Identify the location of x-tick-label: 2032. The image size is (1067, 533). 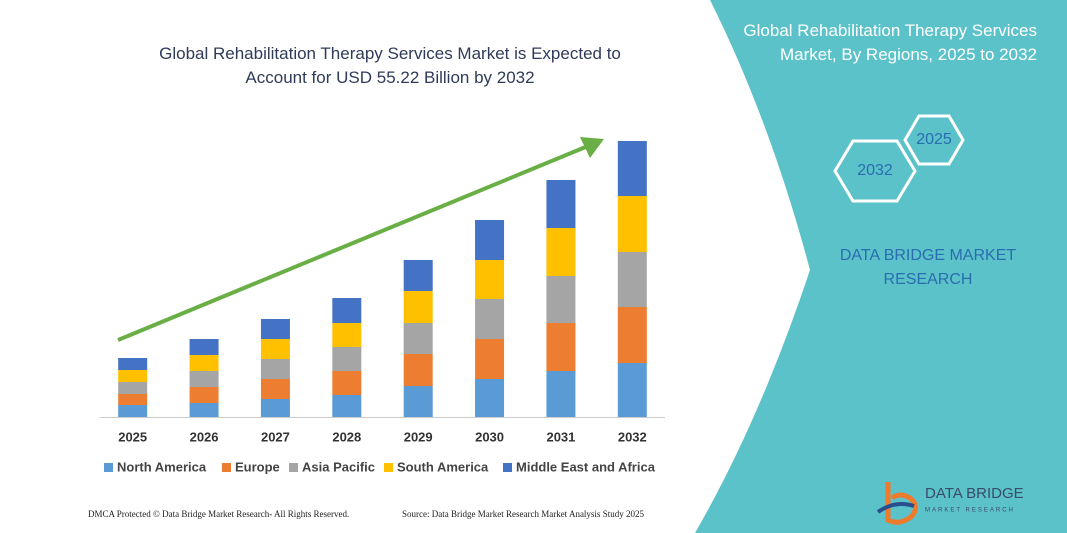
(632, 436).